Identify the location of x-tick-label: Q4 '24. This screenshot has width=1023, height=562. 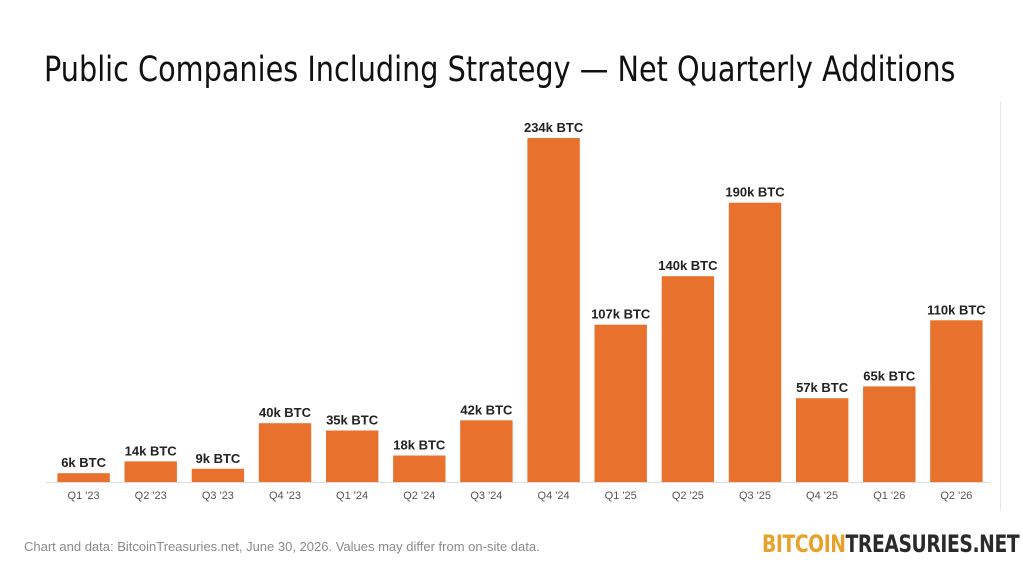
(554, 496).